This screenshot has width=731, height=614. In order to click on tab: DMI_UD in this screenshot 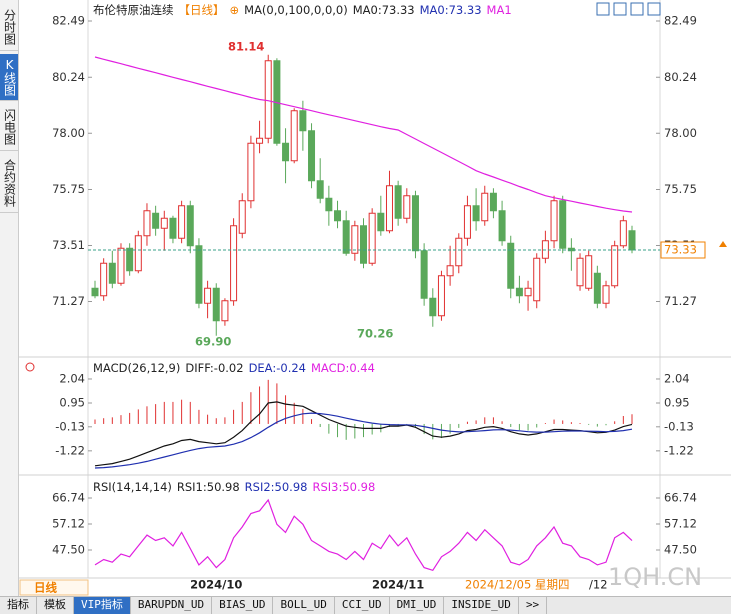, I will do `click(417, 605)`.